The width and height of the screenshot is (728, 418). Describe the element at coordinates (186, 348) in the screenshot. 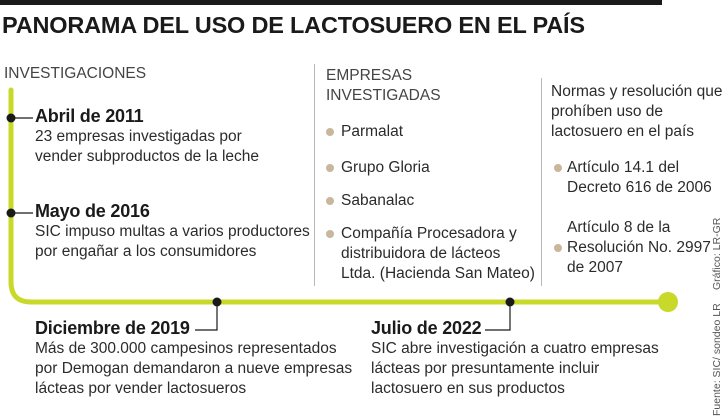

I see `event-text-line: Más de 300.000 campesinos representados` at that location.